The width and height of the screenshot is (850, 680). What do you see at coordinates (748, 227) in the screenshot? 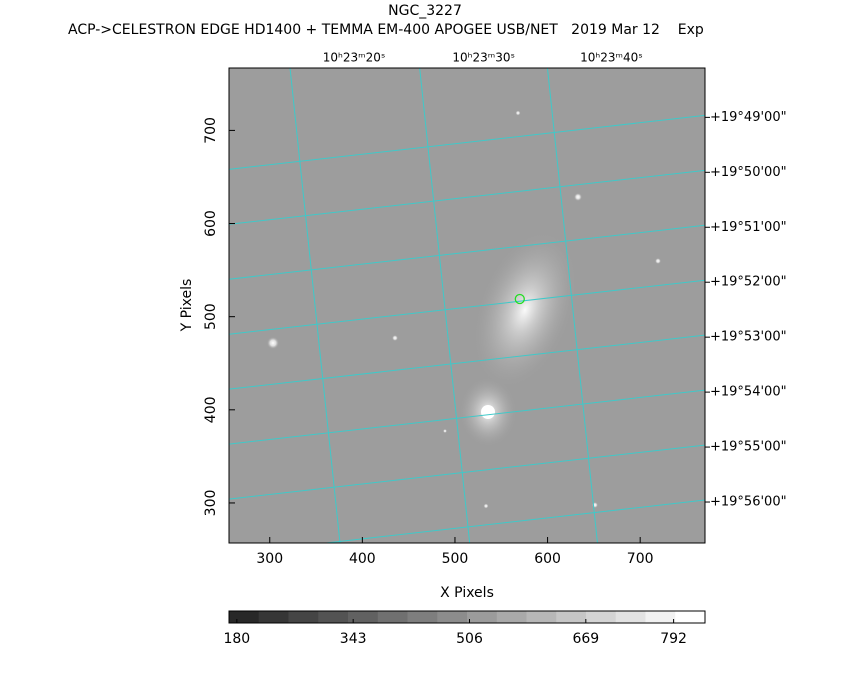
I see `right-tick-label: +19°51'00"` at bounding box center [748, 227].